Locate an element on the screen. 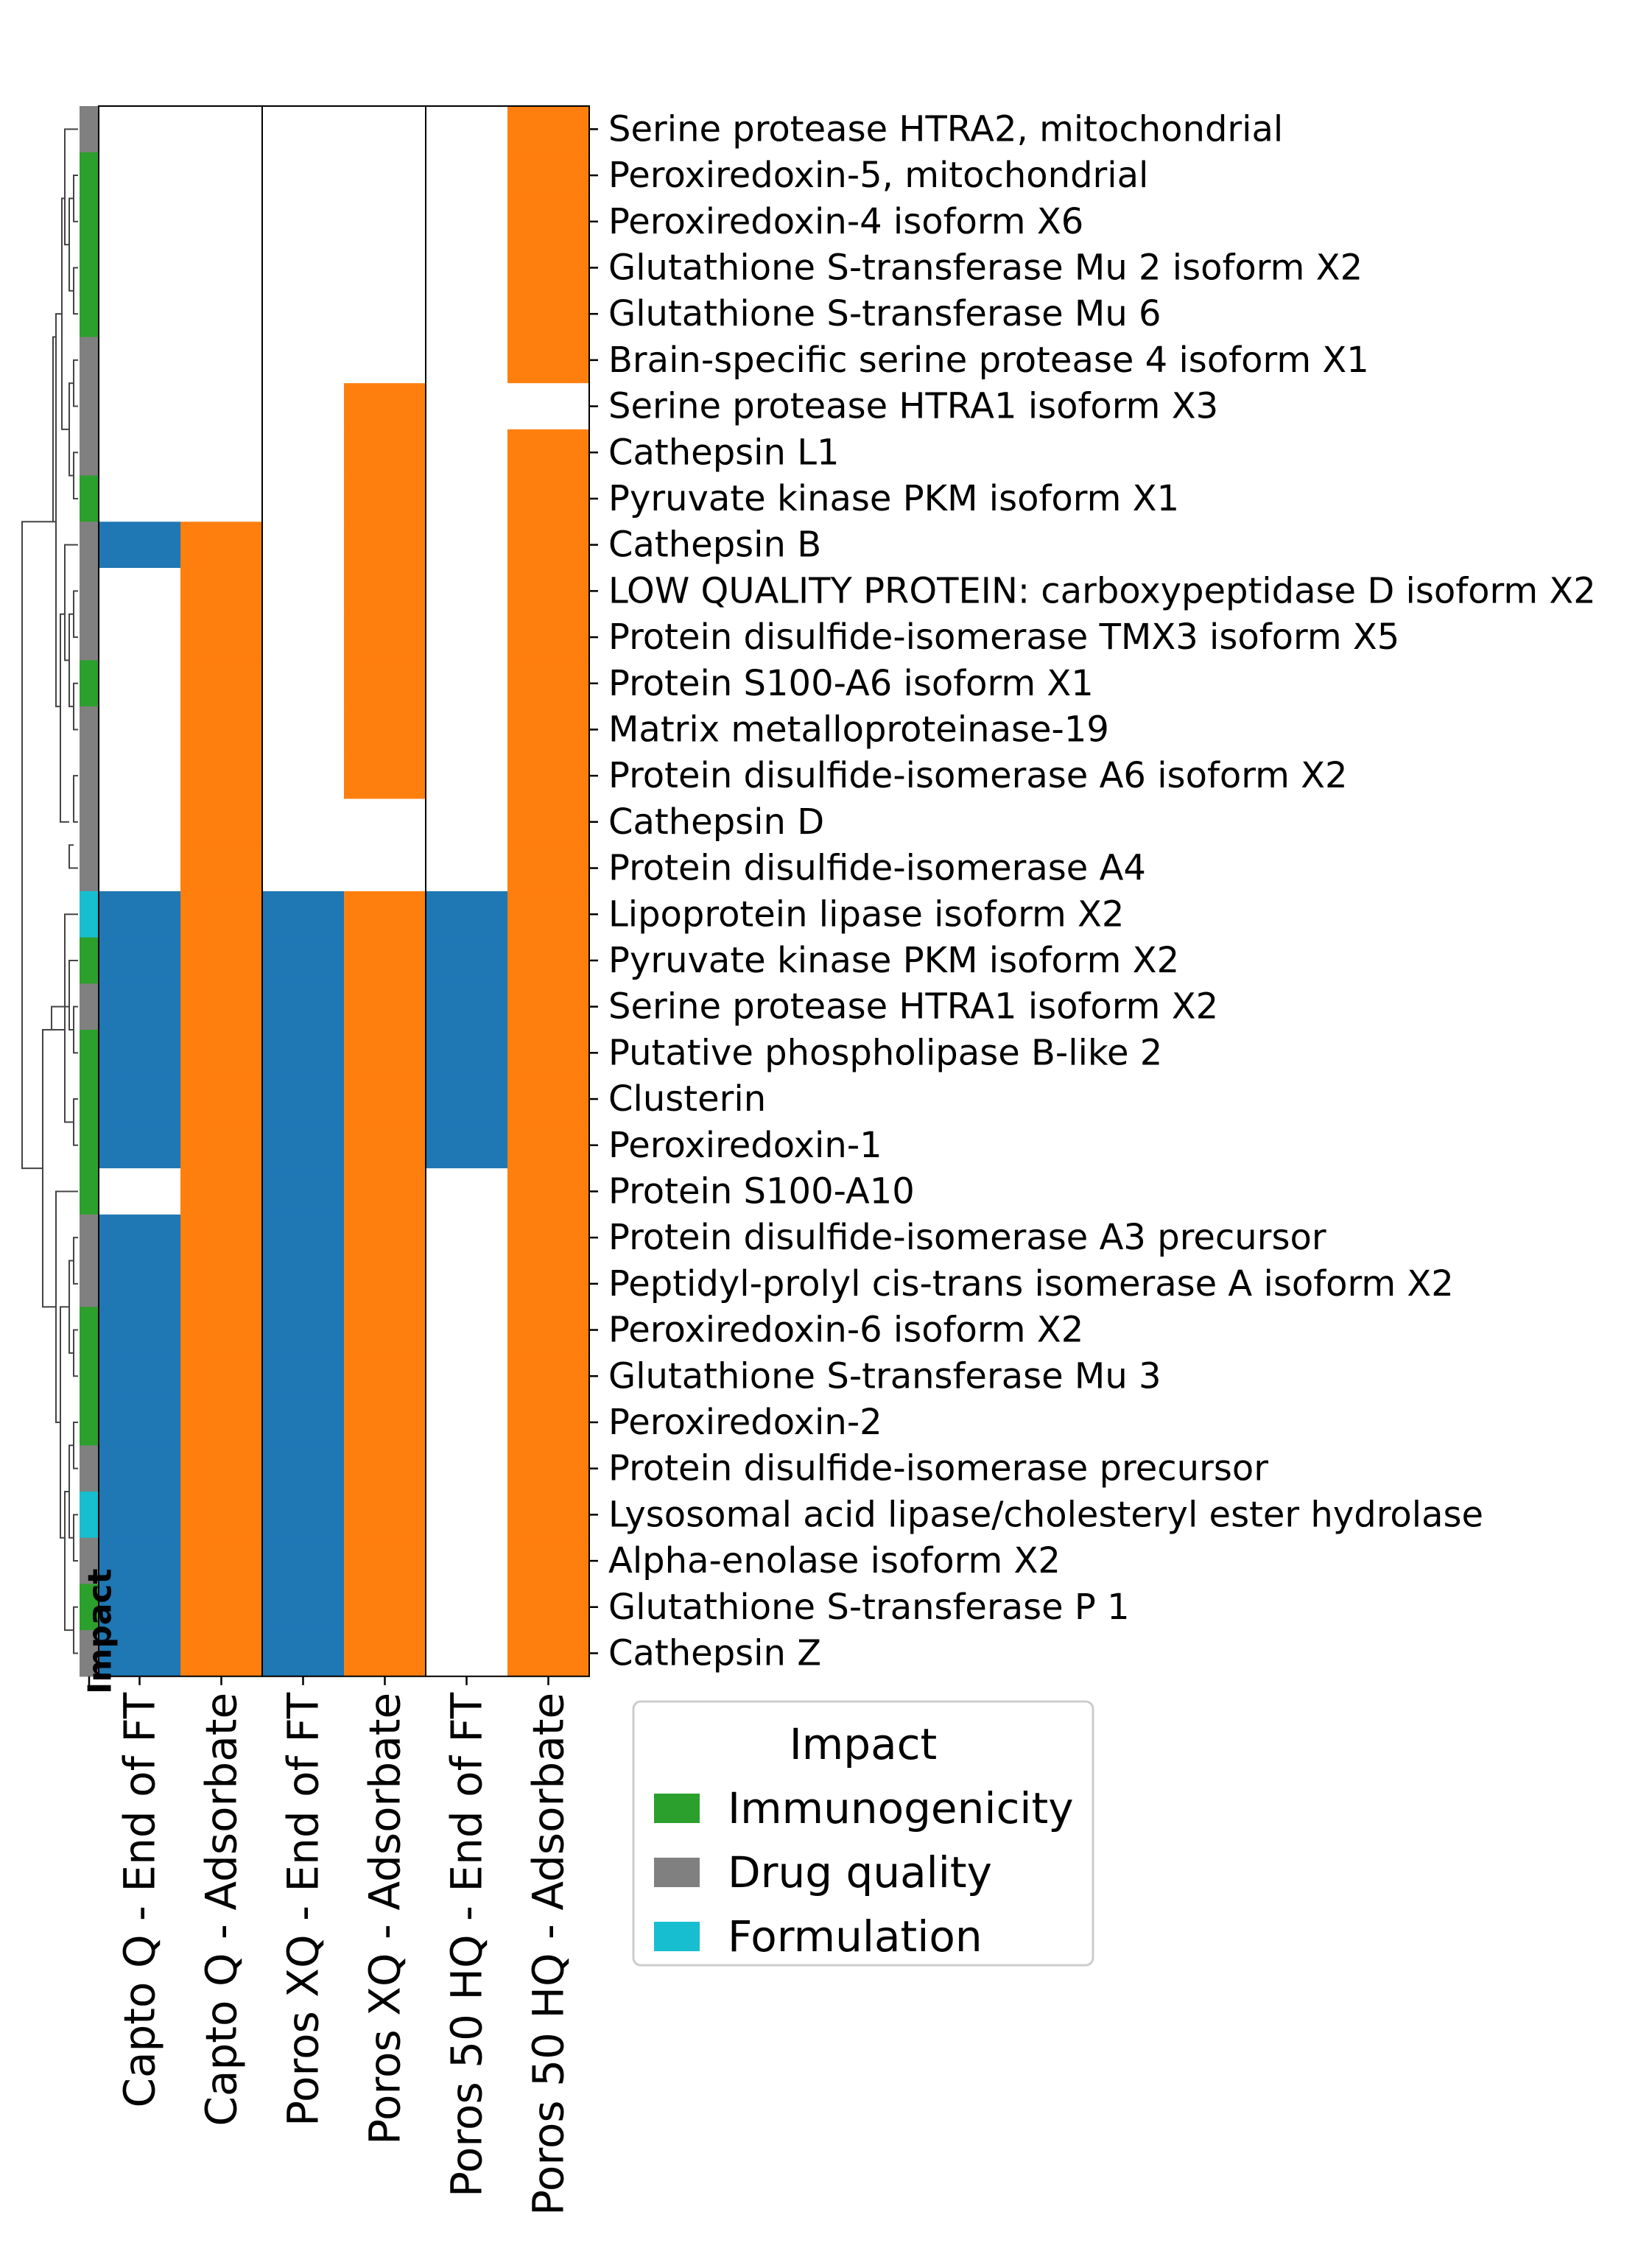  column-ticks is located at coordinates (318, 1680).